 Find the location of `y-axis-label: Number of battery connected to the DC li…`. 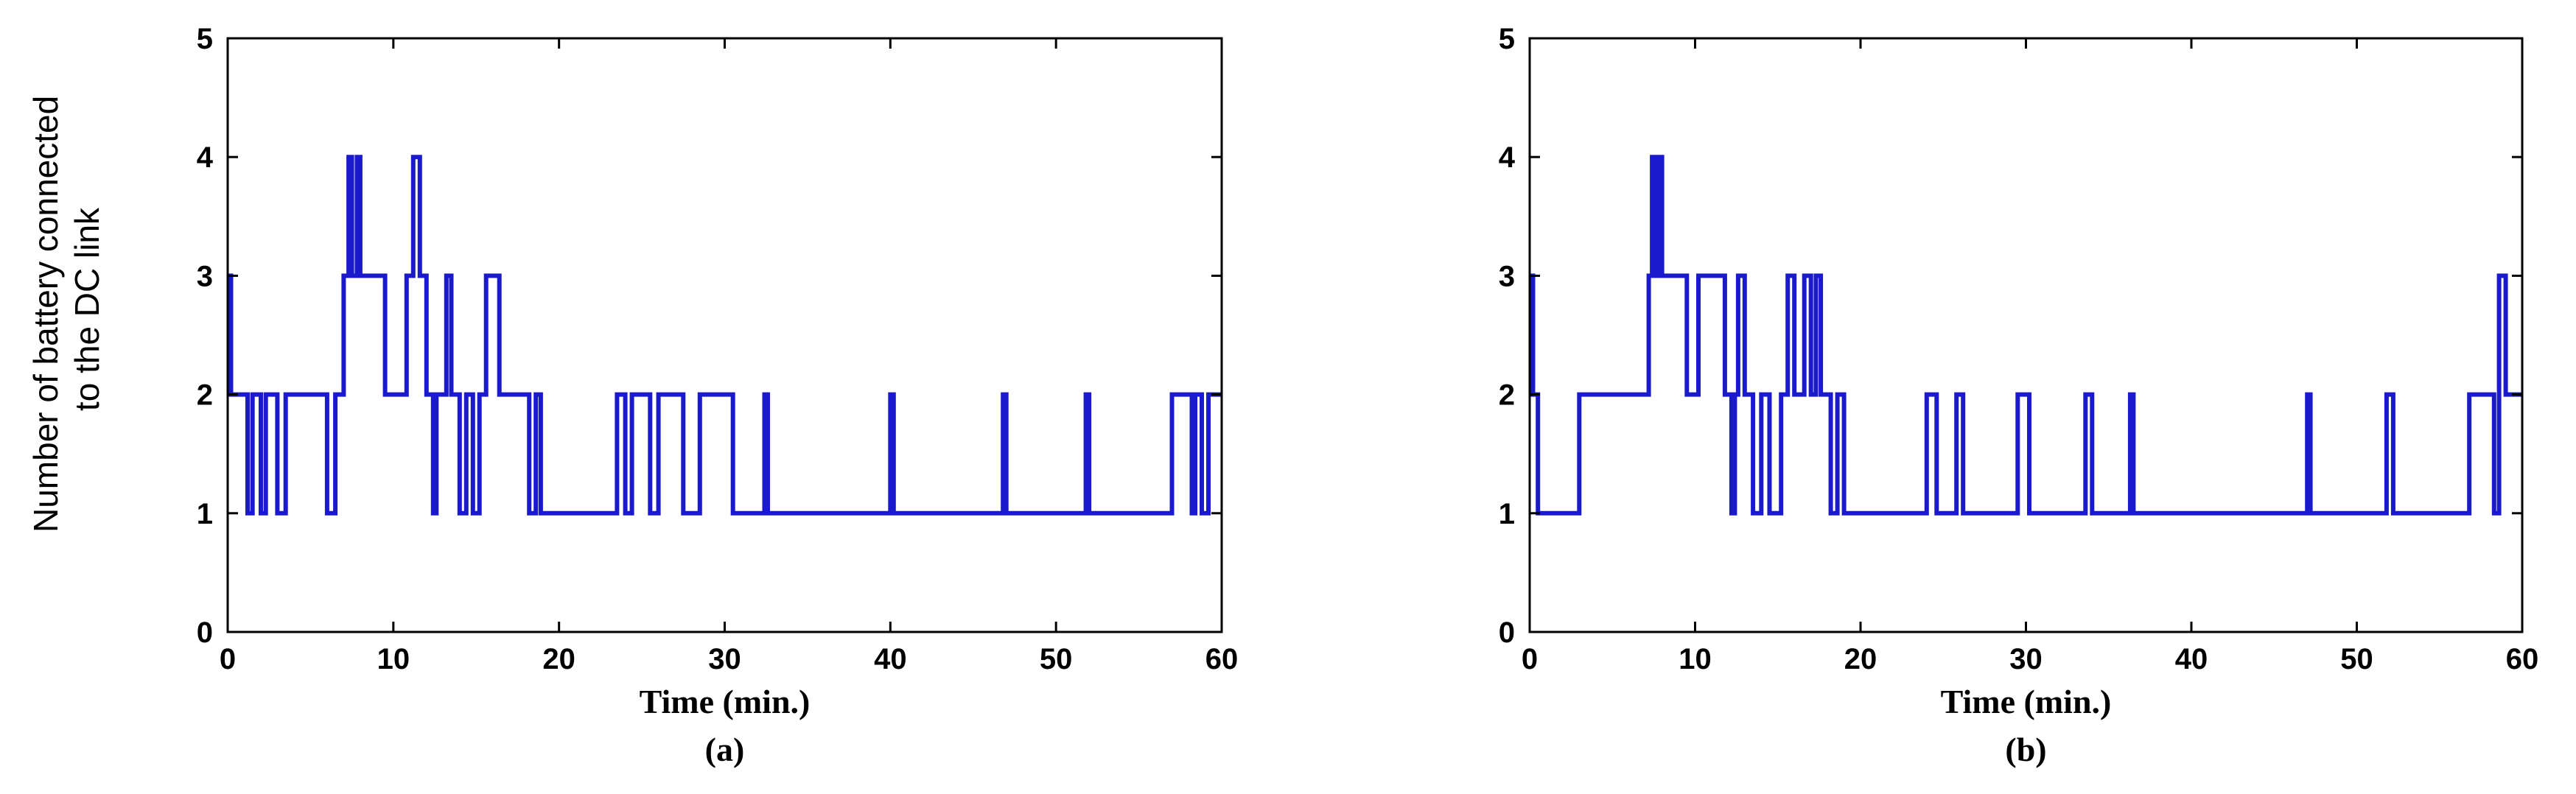

y-axis-label: Number of battery connected to the DC li… is located at coordinates (66, 309).